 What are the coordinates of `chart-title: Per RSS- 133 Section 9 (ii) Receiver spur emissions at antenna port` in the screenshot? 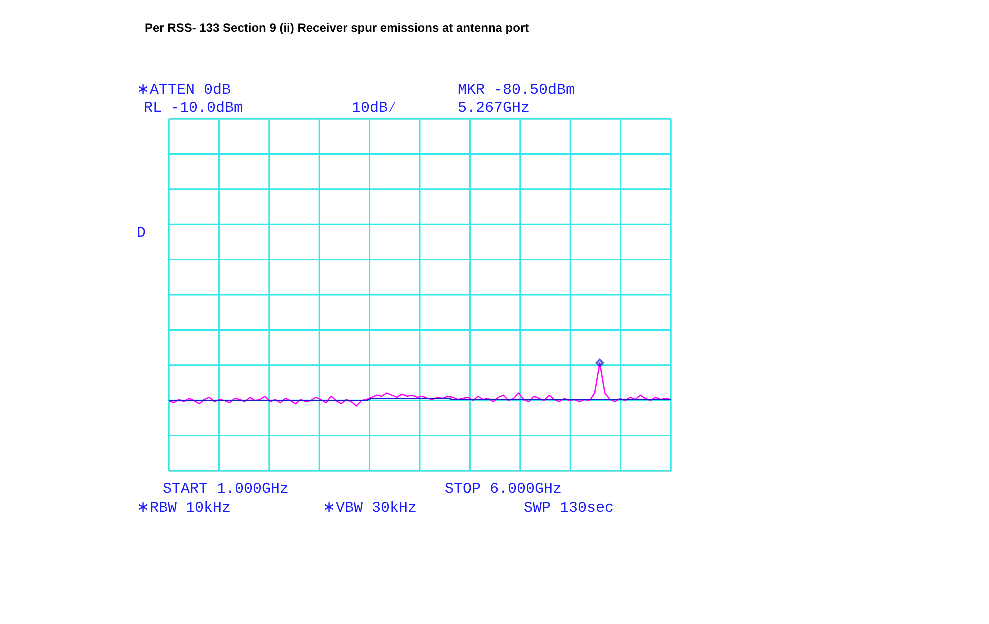 It's located at (337, 28).